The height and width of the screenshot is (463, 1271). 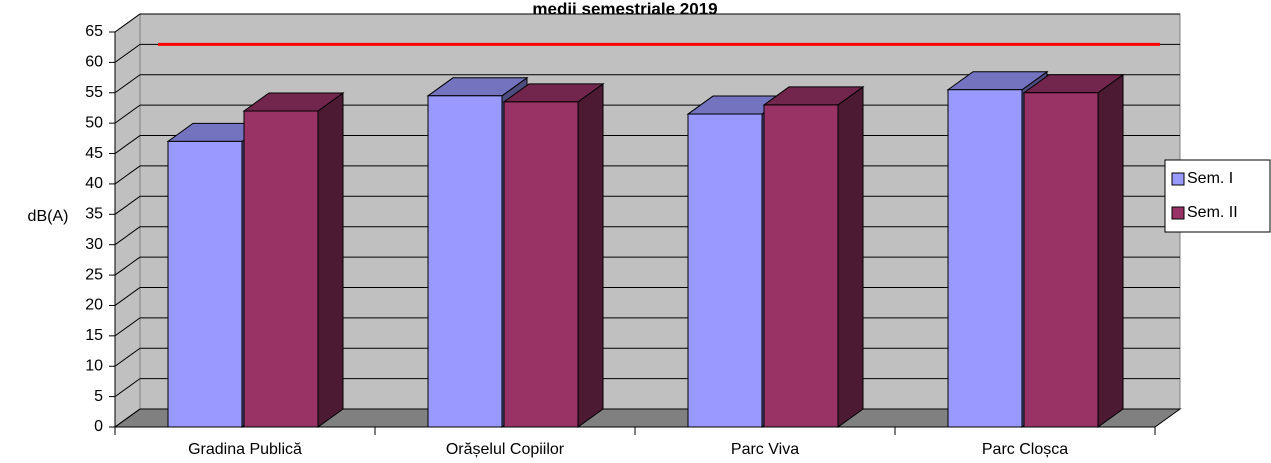 What do you see at coordinates (48, 216) in the screenshot?
I see `y-axis-label: dB(A)` at bounding box center [48, 216].